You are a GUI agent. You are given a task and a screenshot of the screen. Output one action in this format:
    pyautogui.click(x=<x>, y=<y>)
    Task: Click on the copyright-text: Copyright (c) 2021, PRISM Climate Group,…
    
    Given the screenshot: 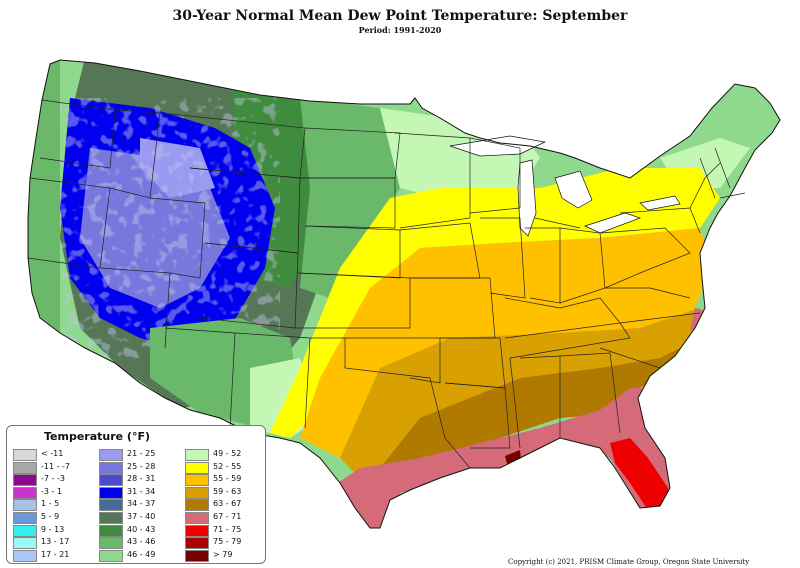 What is the action you would take?
    pyautogui.click(x=629, y=562)
    